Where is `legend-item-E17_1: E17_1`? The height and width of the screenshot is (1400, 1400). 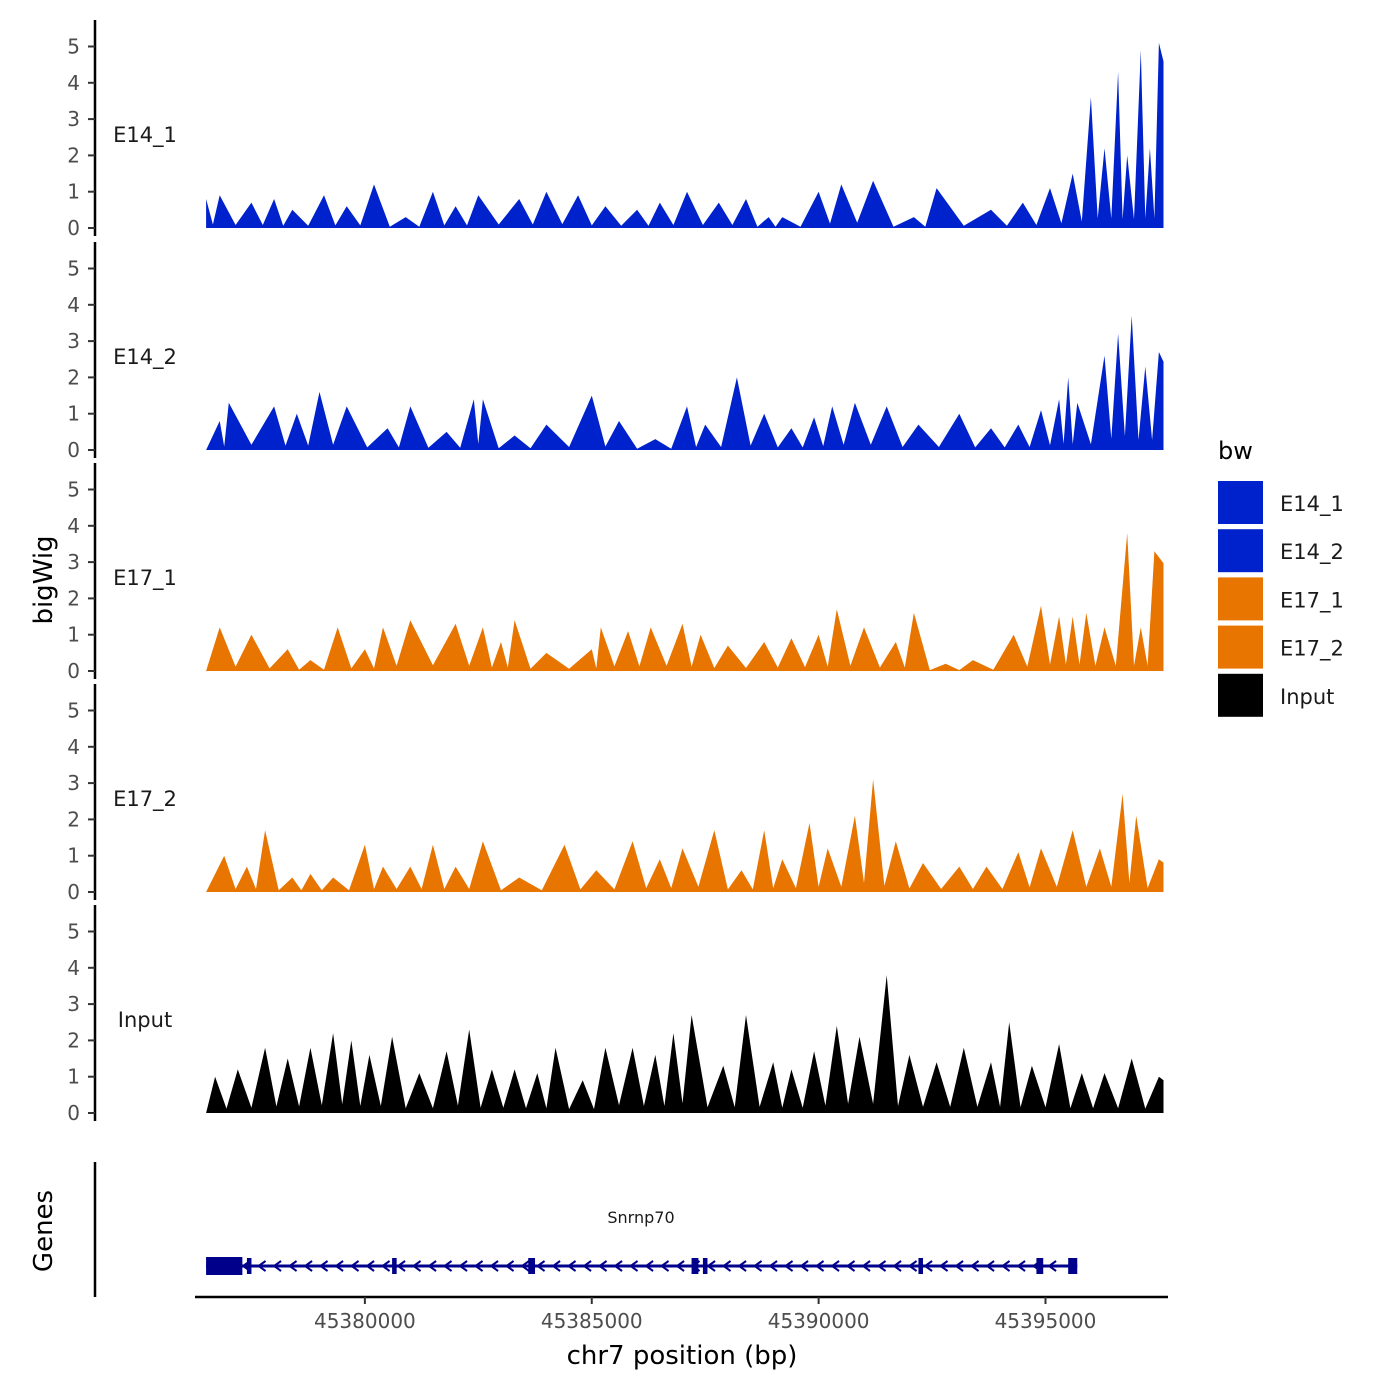
legend-item-E17_1: E17_1 is located at coordinates (1281, 599).